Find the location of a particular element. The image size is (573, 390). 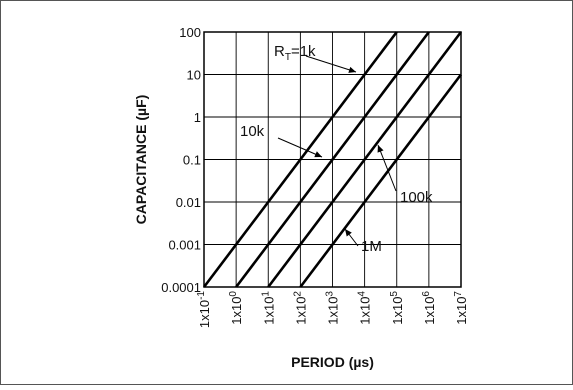

x-tick-label: 1x102 is located at coordinates (300, 308).